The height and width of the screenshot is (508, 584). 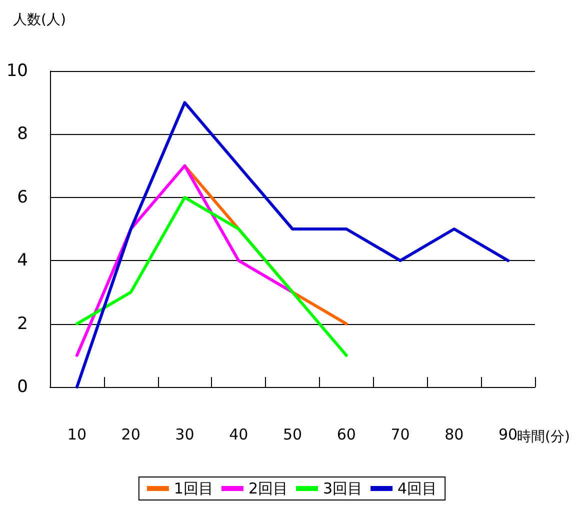 What do you see at coordinates (39, 20) in the screenshot?
I see `y-axis-title: 人数(人)` at bounding box center [39, 20].